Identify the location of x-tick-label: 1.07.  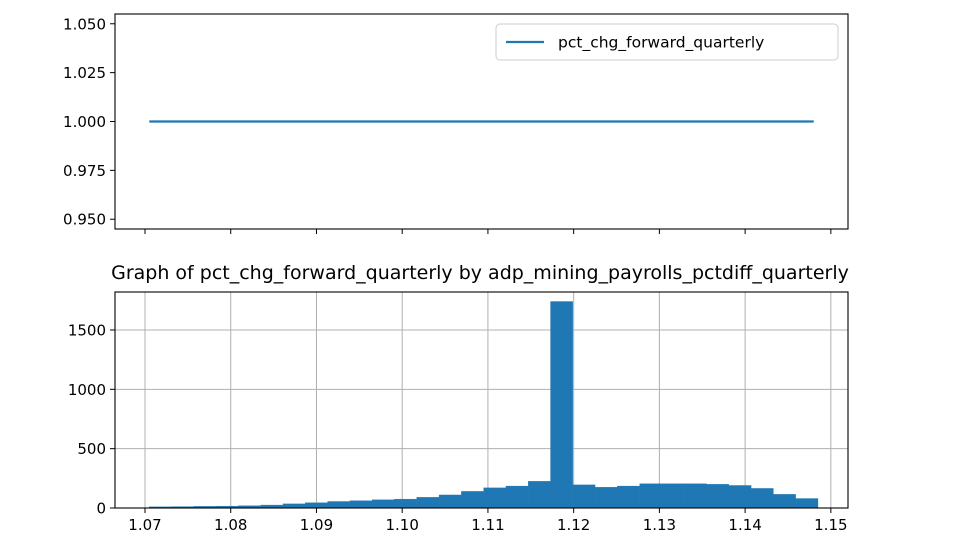
(144, 525).